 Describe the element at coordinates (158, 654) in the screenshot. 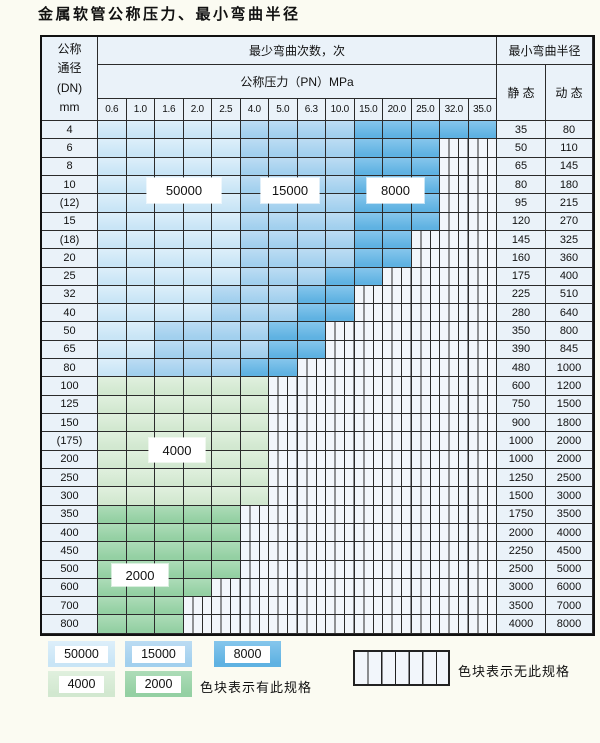

I see `legend-swatch-15000: 15000` at that location.